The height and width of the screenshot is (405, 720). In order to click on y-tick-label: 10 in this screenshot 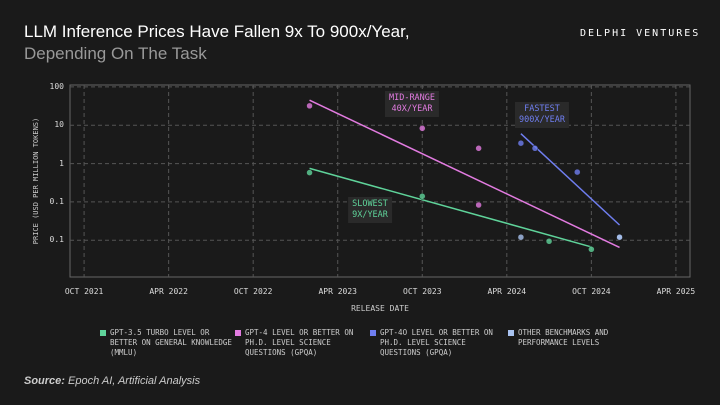, I will do `click(59, 125)`.